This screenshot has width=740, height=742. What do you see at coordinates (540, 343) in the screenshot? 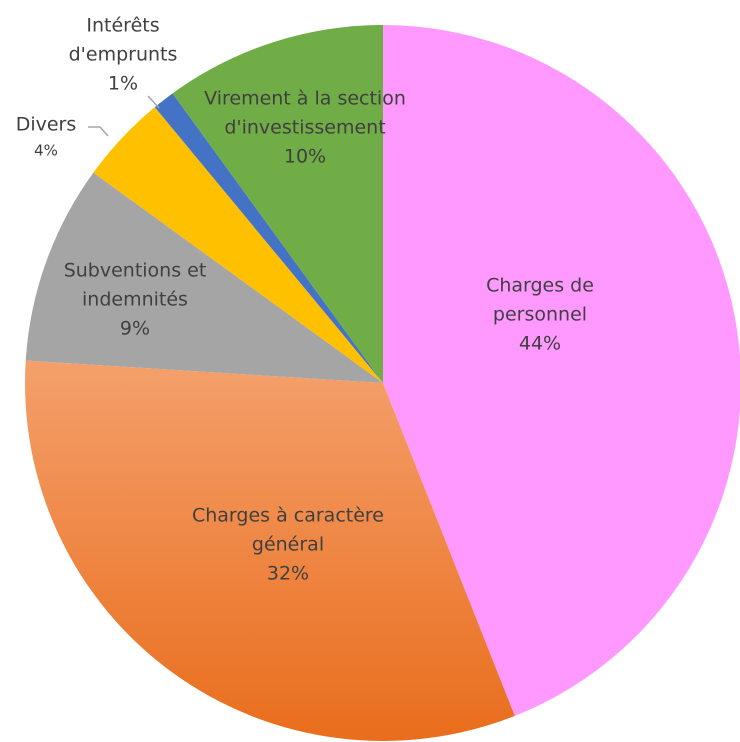
I see `value-label: 44%` at bounding box center [540, 343].